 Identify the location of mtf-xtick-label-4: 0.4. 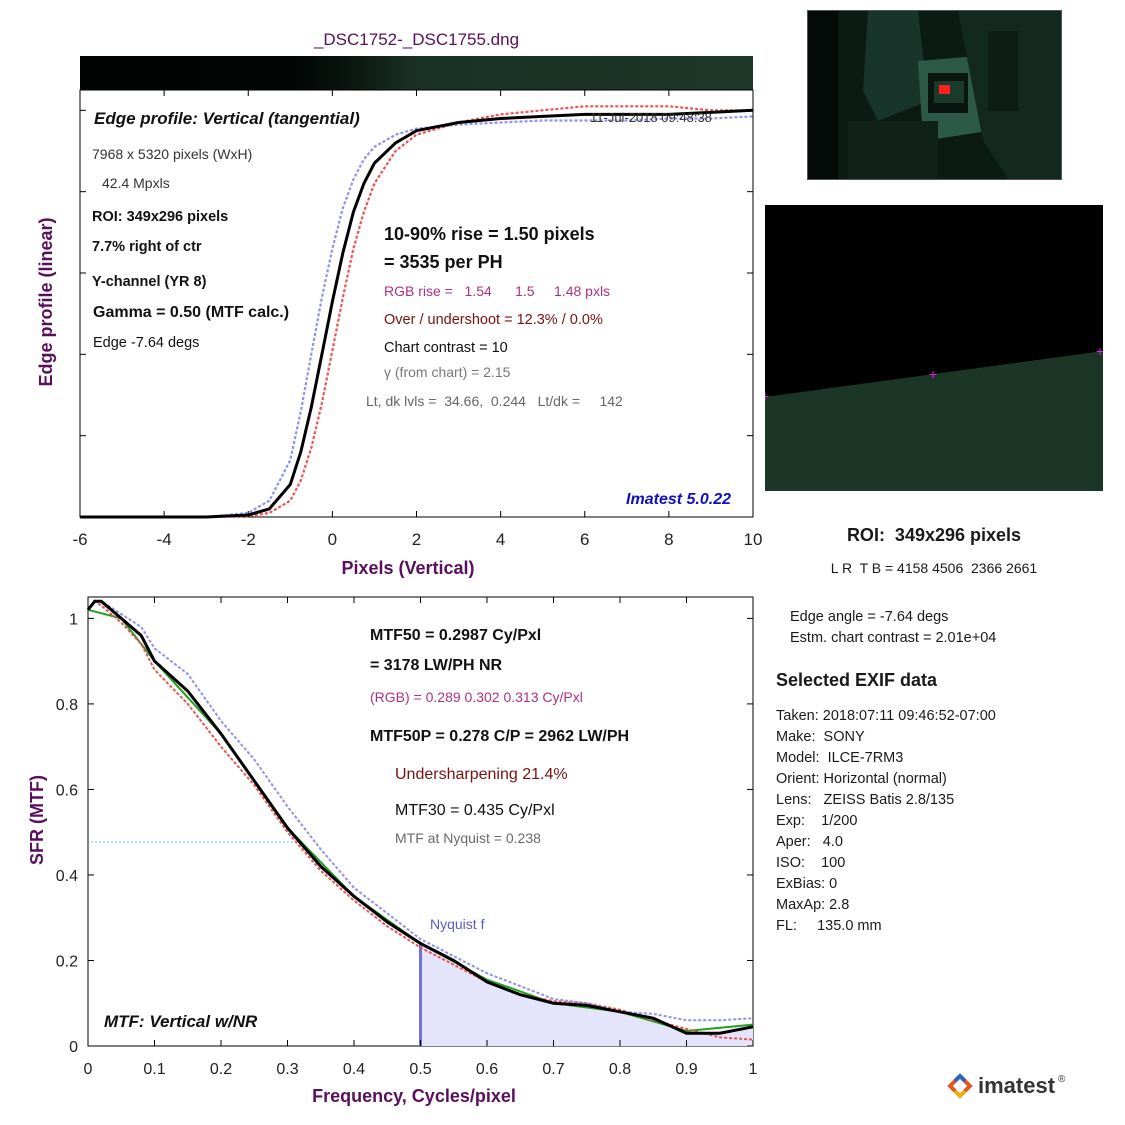
(354, 1069).